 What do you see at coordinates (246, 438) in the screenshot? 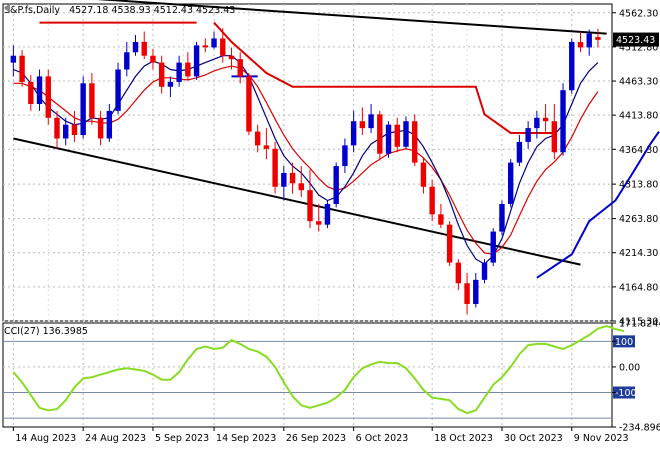
I see `time-tick-label: 14 Sep 2023` at bounding box center [246, 438].